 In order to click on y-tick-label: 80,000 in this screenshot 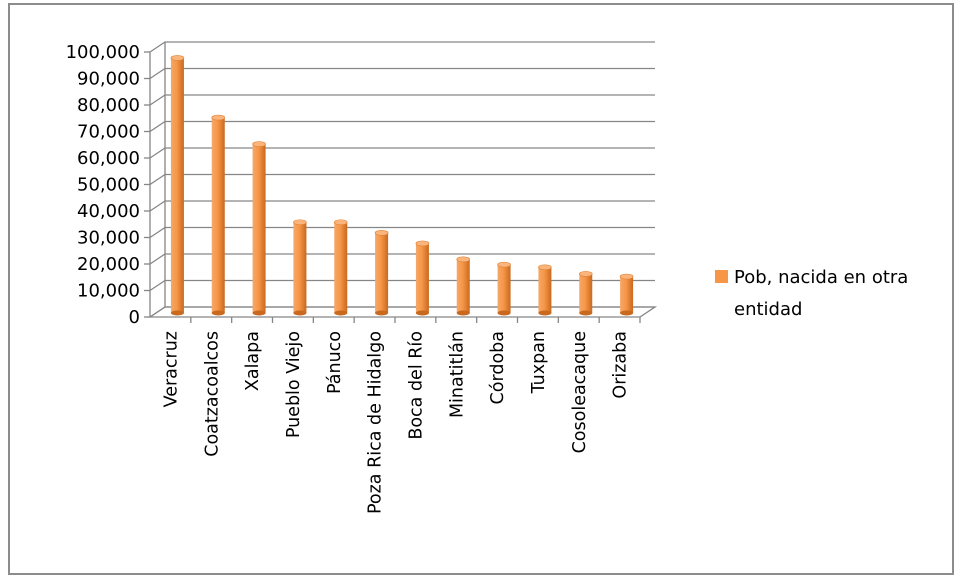, I will do `click(108, 105)`.